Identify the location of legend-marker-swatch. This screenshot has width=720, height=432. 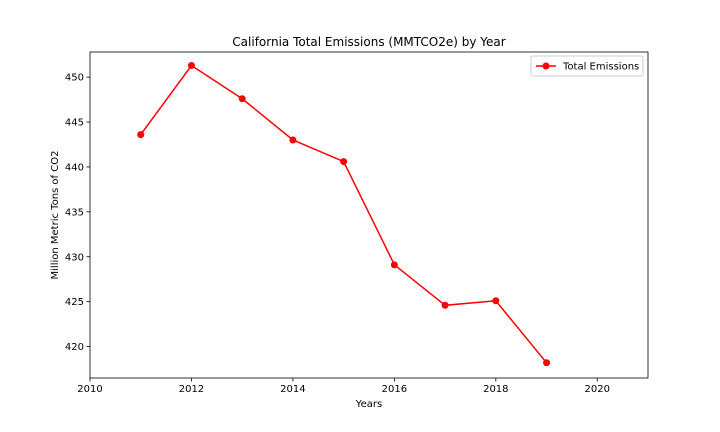
(546, 66).